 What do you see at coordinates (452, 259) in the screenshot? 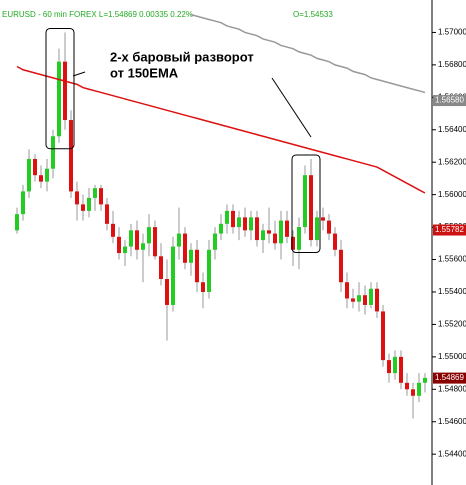
I see `y-tick-label: 1.55600` at bounding box center [452, 259].